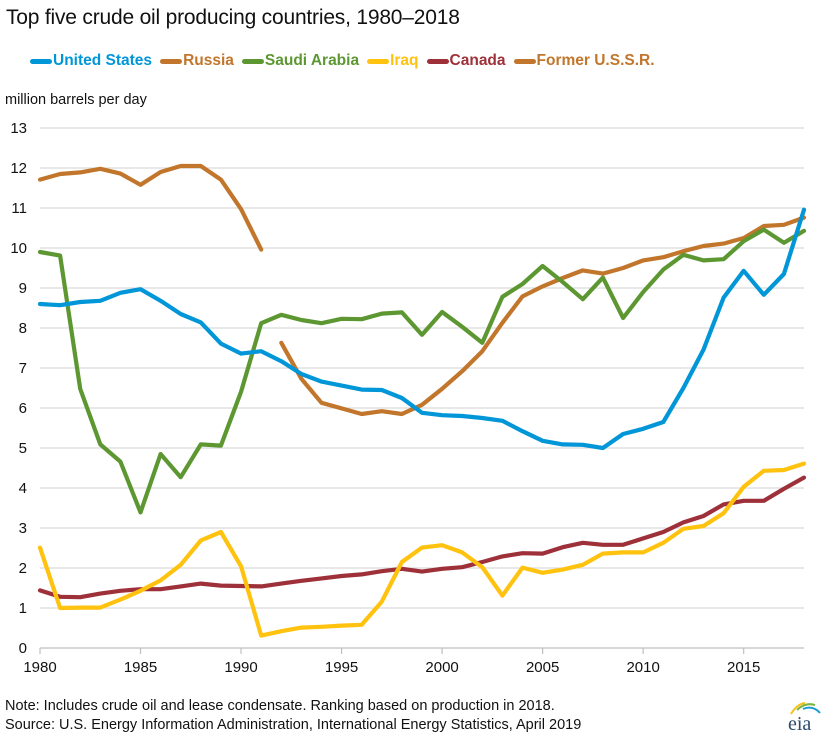 Image resolution: width=835 pixels, height=740 pixels. I want to click on x-tick-label: 2015, so click(743, 667).